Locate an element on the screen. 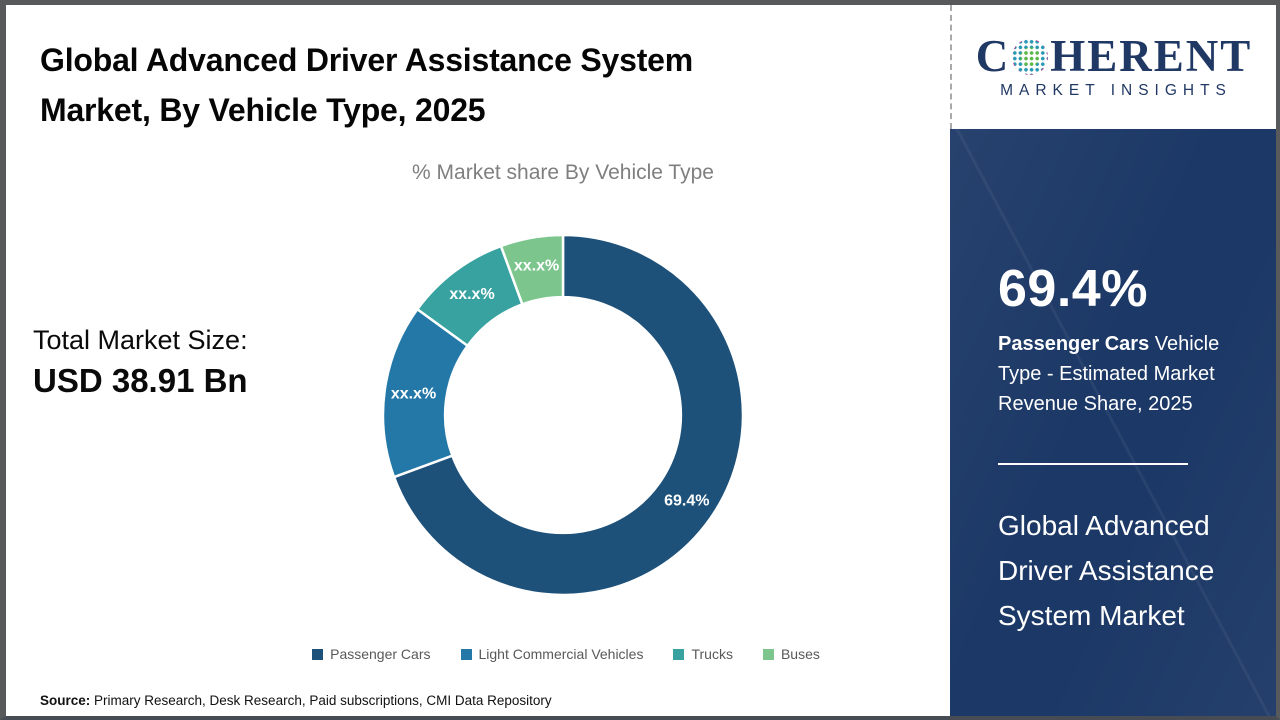  legend-label: Passenger Cars is located at coordinates (380, 654).